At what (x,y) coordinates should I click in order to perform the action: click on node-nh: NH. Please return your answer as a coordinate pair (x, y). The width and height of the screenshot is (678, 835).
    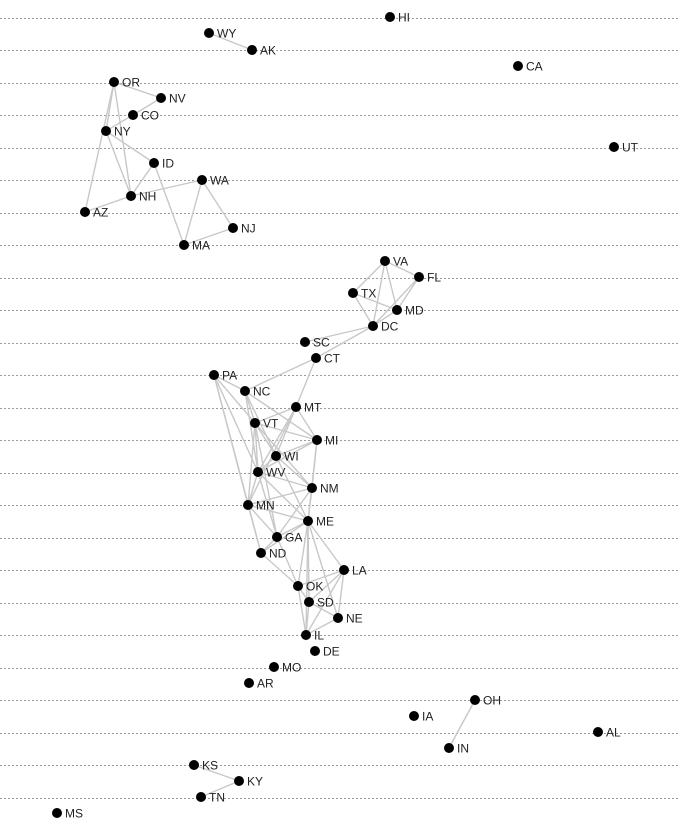
    Looking at the image, I should click on (141, 197).